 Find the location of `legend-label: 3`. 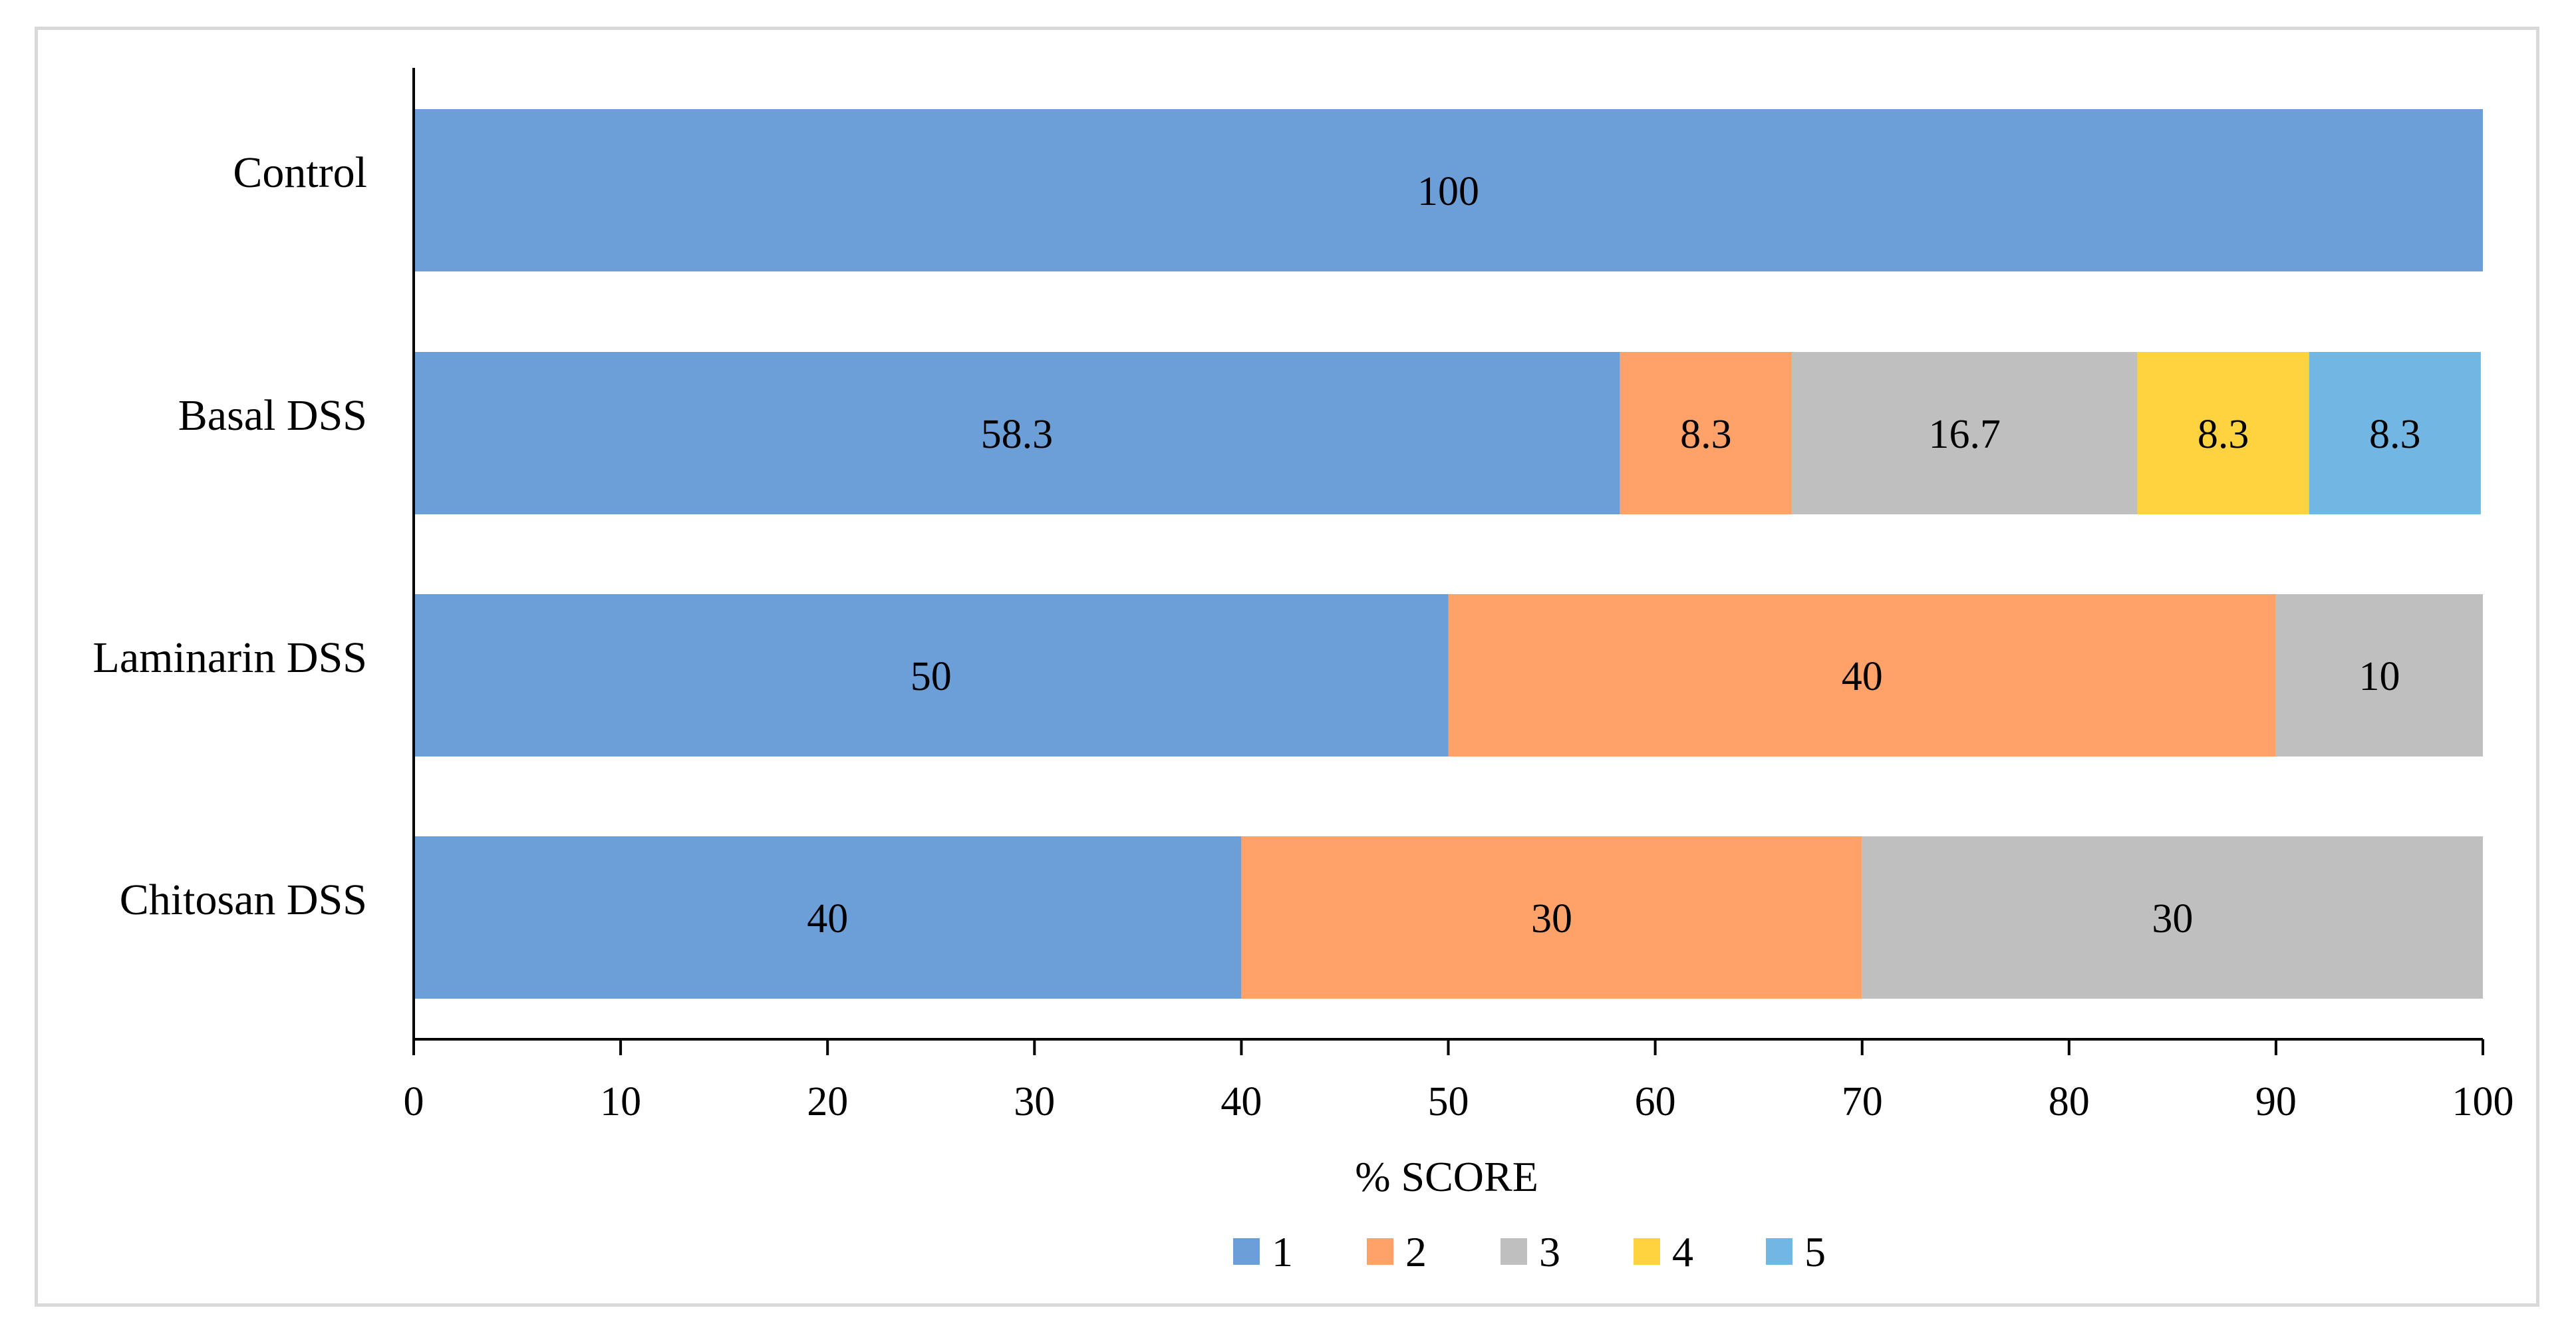

legend-label: 3 is located at coordinates (1549, 1251).